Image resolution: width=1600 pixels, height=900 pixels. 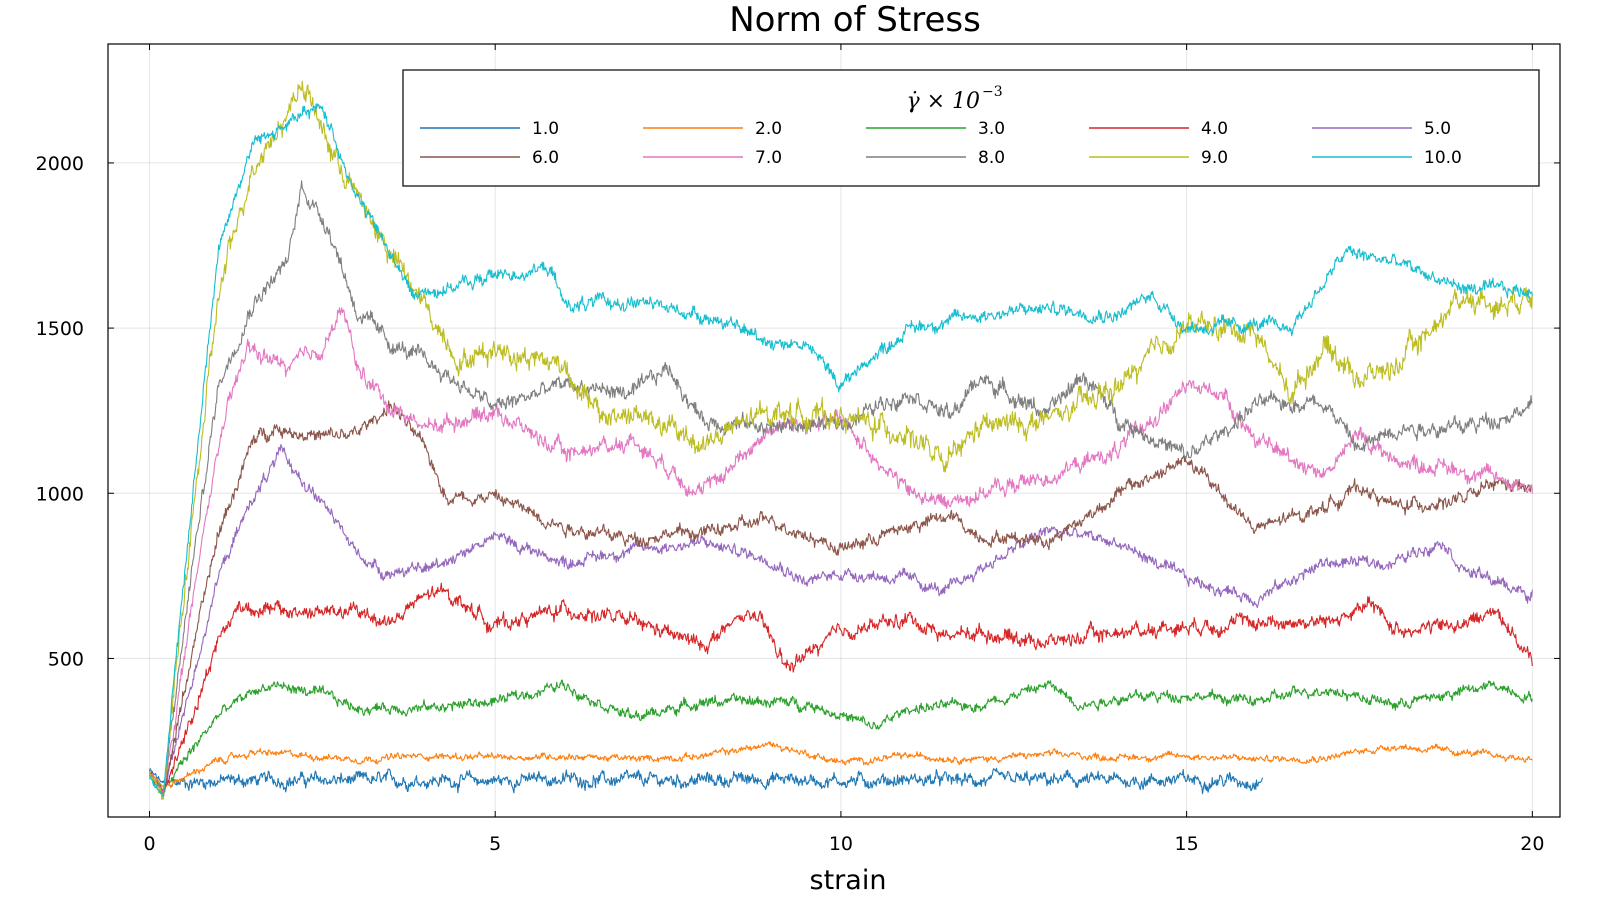 What do you see at coordinates (1187, 844) in the screenshot?
I see `x-tick-label: 15` at bounding box center [1187, 844].